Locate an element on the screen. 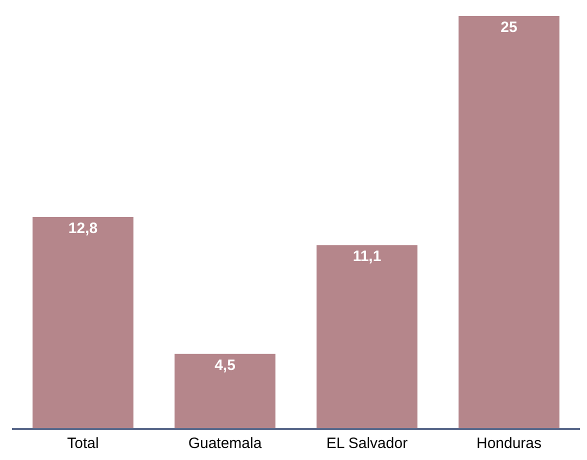  x-tick-label: EL Salvador is located at coordinates (367, 443).